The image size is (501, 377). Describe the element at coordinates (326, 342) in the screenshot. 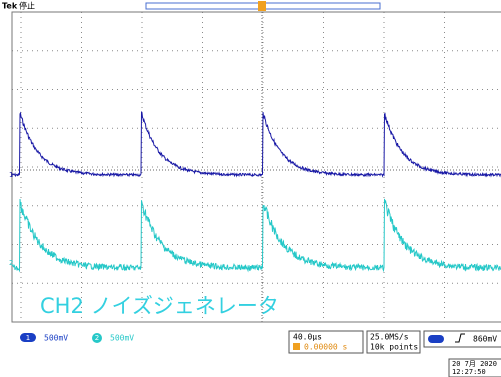

I see `horizontal-box` at that location.